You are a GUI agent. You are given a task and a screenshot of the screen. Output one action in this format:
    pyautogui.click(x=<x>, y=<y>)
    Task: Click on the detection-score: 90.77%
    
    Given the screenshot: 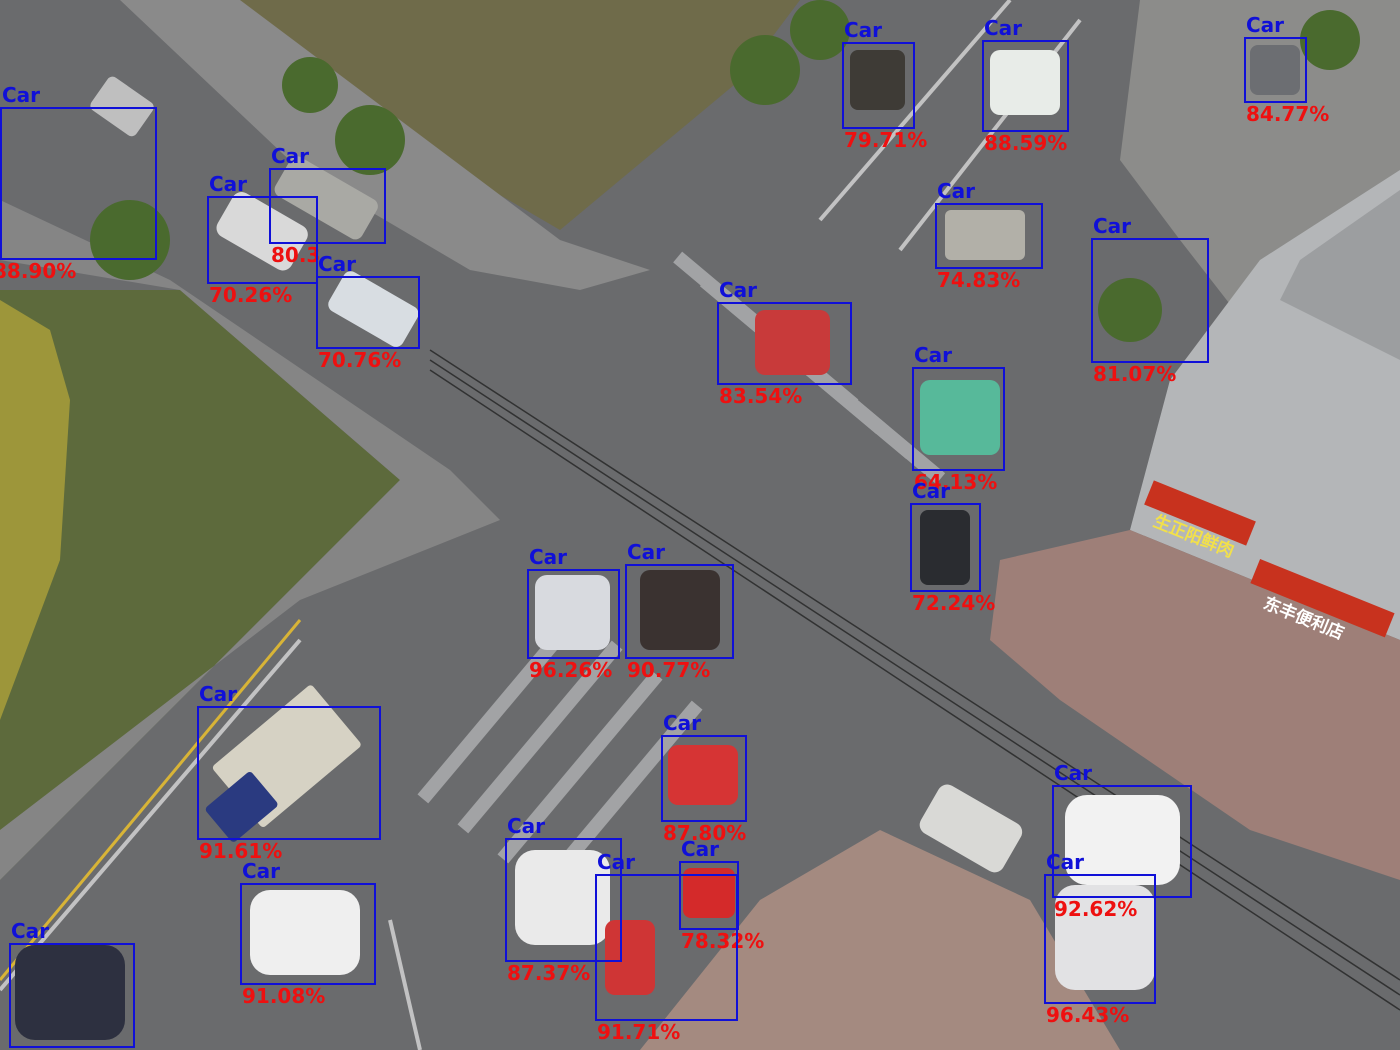 What is the action you would take?
    pyautogui.click(x=669, y=670)
    